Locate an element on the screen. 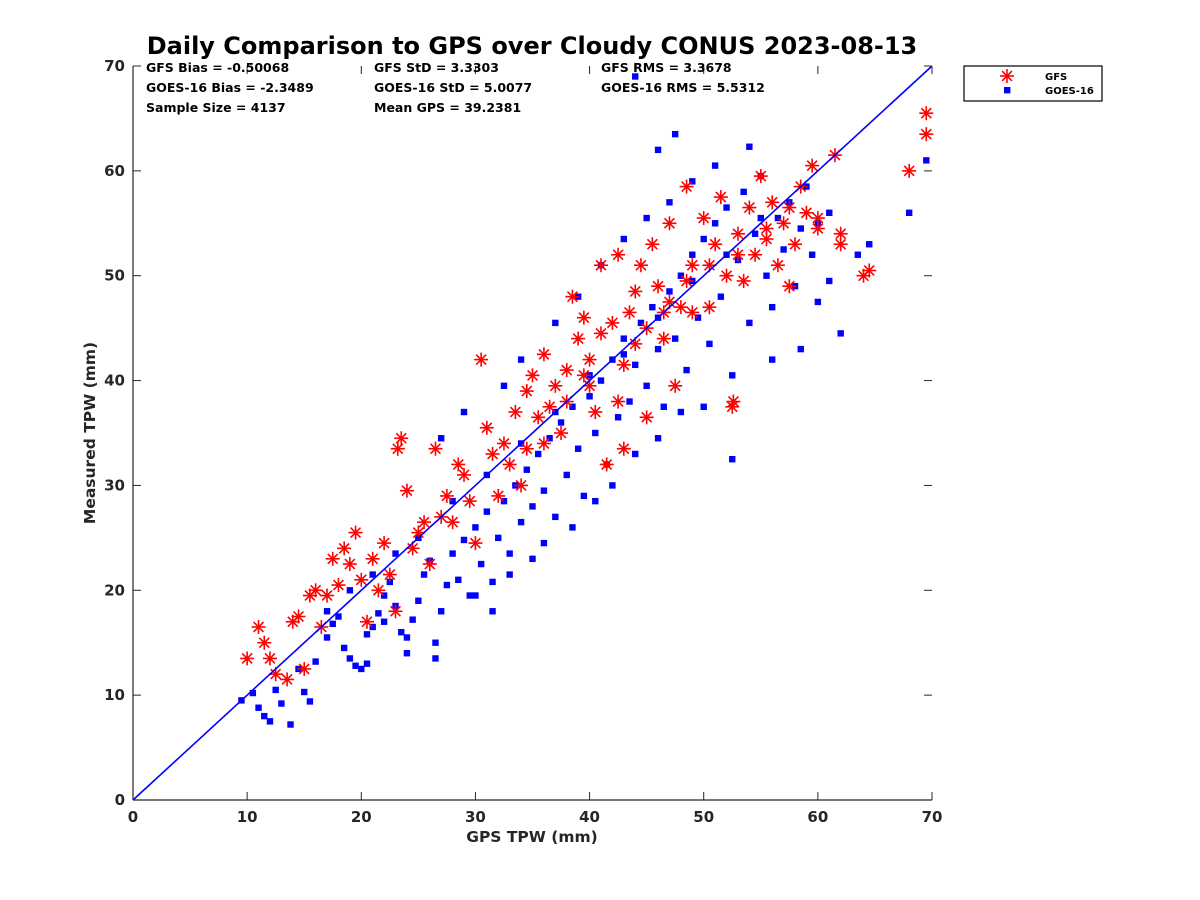  stat-text: GOES-16 Bias = -2.3489 is located at coordinates (230, 87).